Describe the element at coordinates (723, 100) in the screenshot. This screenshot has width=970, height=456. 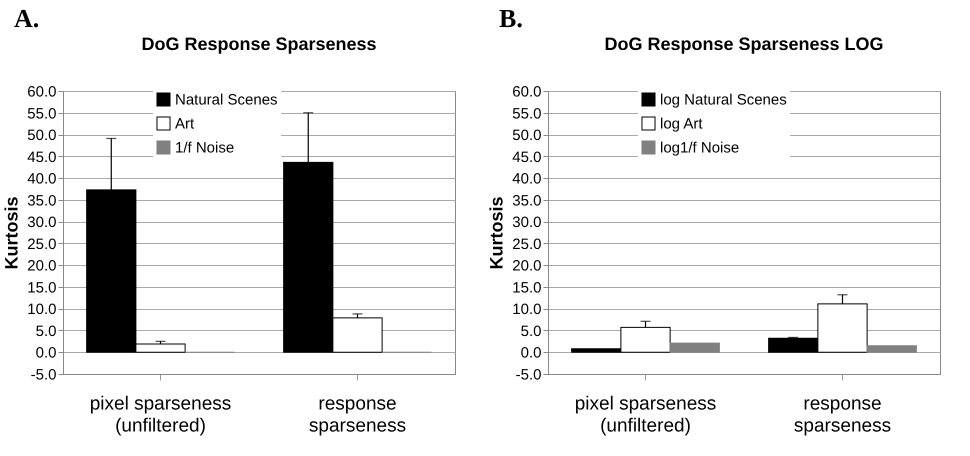
I see `legend-label: log Natural Scenes` at that location.